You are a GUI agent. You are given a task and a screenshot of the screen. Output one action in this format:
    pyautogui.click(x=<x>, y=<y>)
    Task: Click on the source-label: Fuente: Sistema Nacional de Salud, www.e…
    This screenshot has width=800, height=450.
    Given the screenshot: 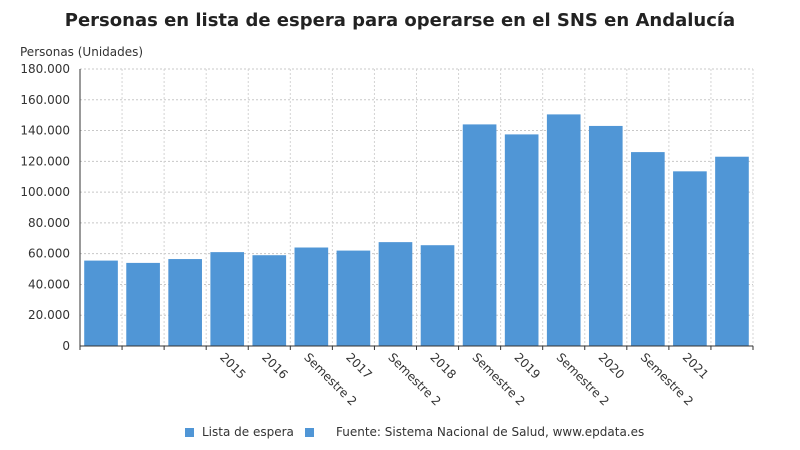 What is the action you would take?
    pyautogui.click(x=490, y=432)
    